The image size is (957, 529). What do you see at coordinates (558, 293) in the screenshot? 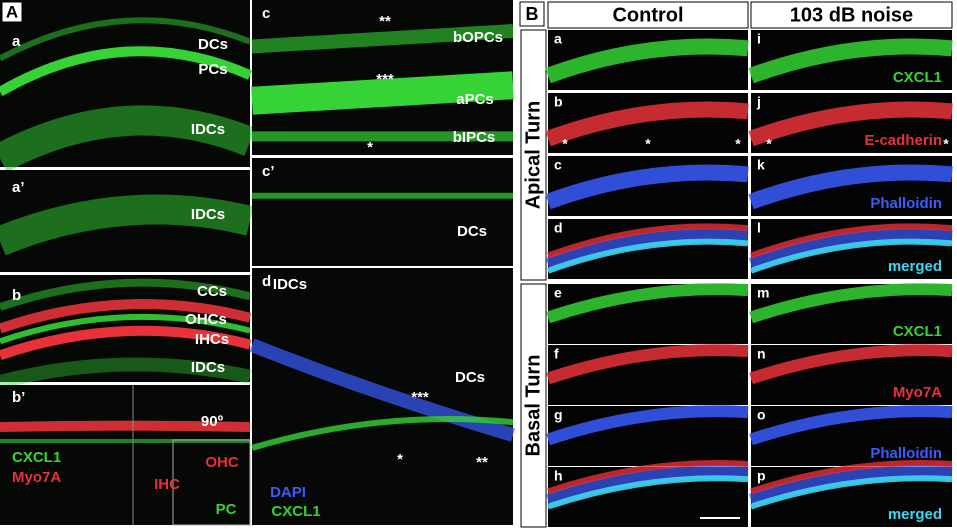
I see `panel-letter: e` at bounding box center [558, 293].